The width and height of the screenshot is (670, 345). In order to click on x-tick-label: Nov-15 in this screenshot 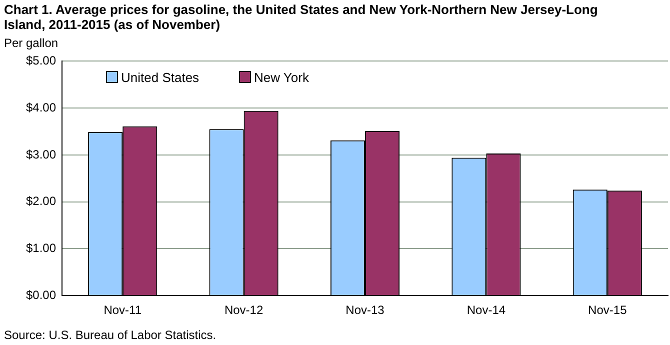, I will do `click(608, 310)`.